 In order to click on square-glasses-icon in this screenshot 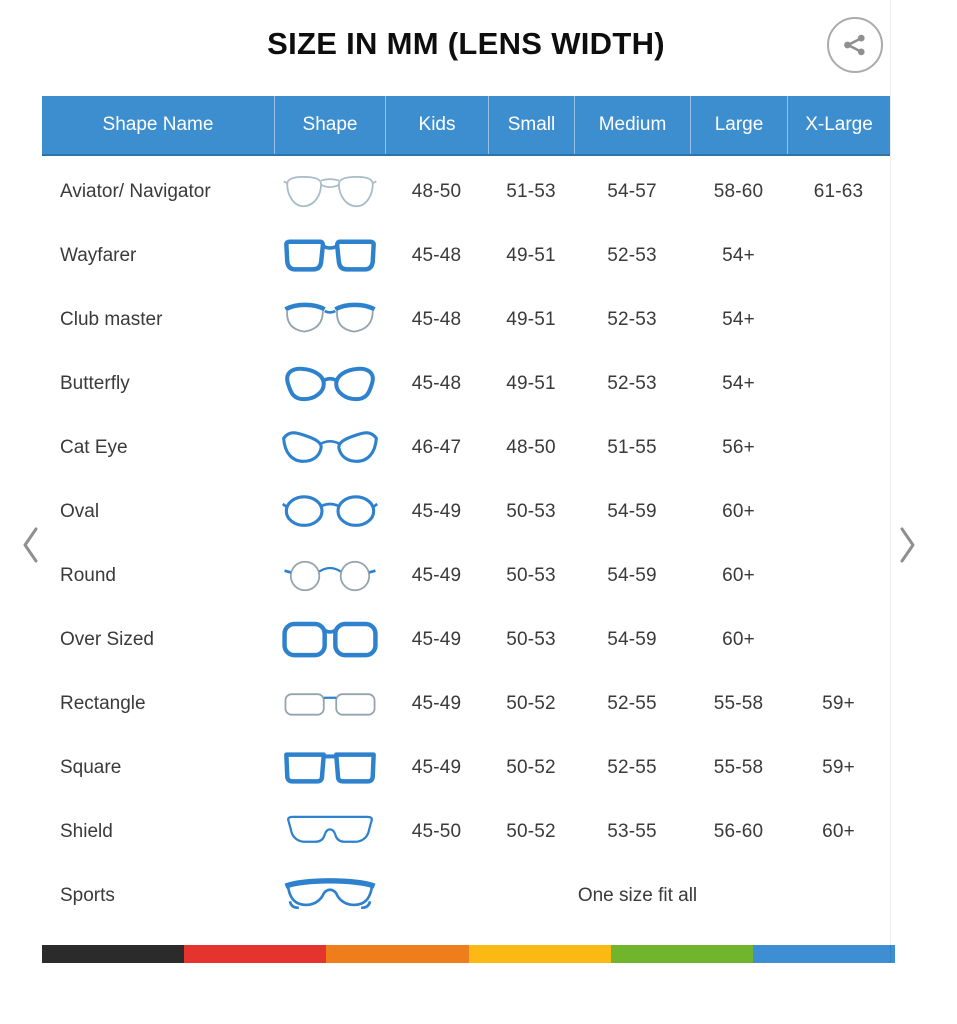, I will do `click(329, 768)`.